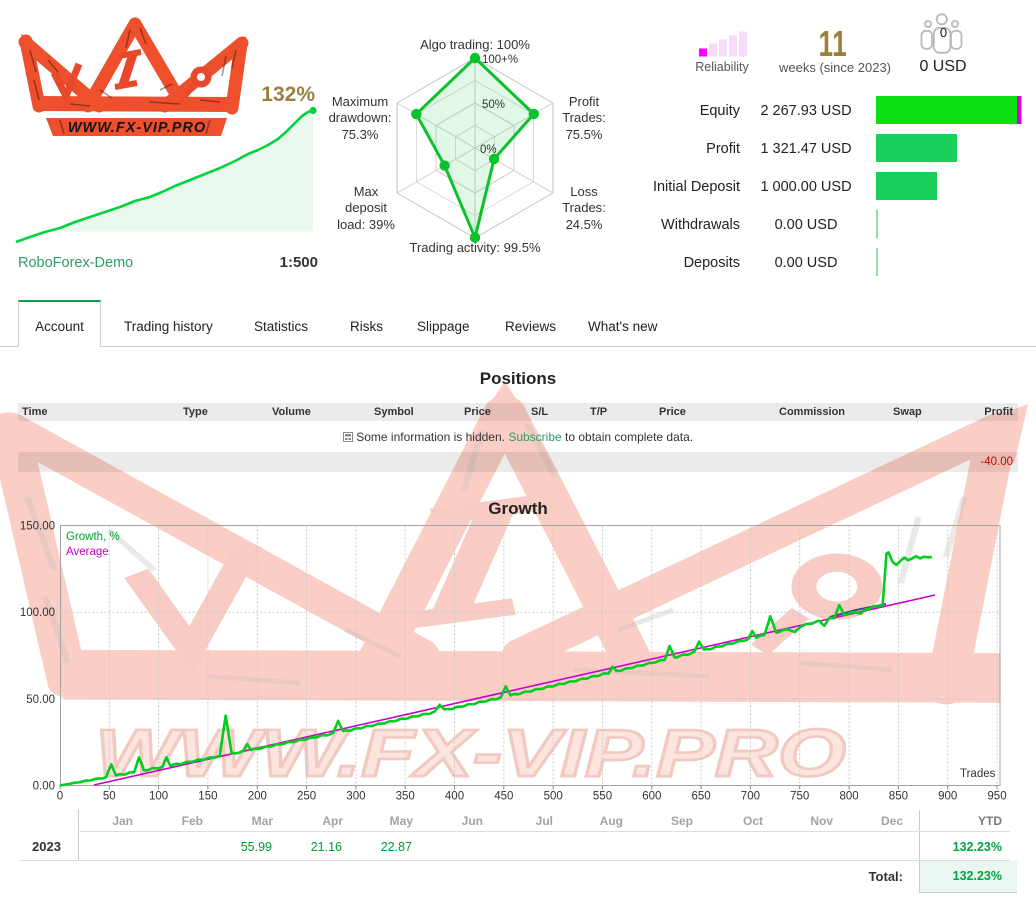 Image resolution: width=1036 pixels, height=905 pixels. What do you see at coordinates (750, 797) in the screenshot?
I see `svg-text: 700` at bounding box center [750, 797].